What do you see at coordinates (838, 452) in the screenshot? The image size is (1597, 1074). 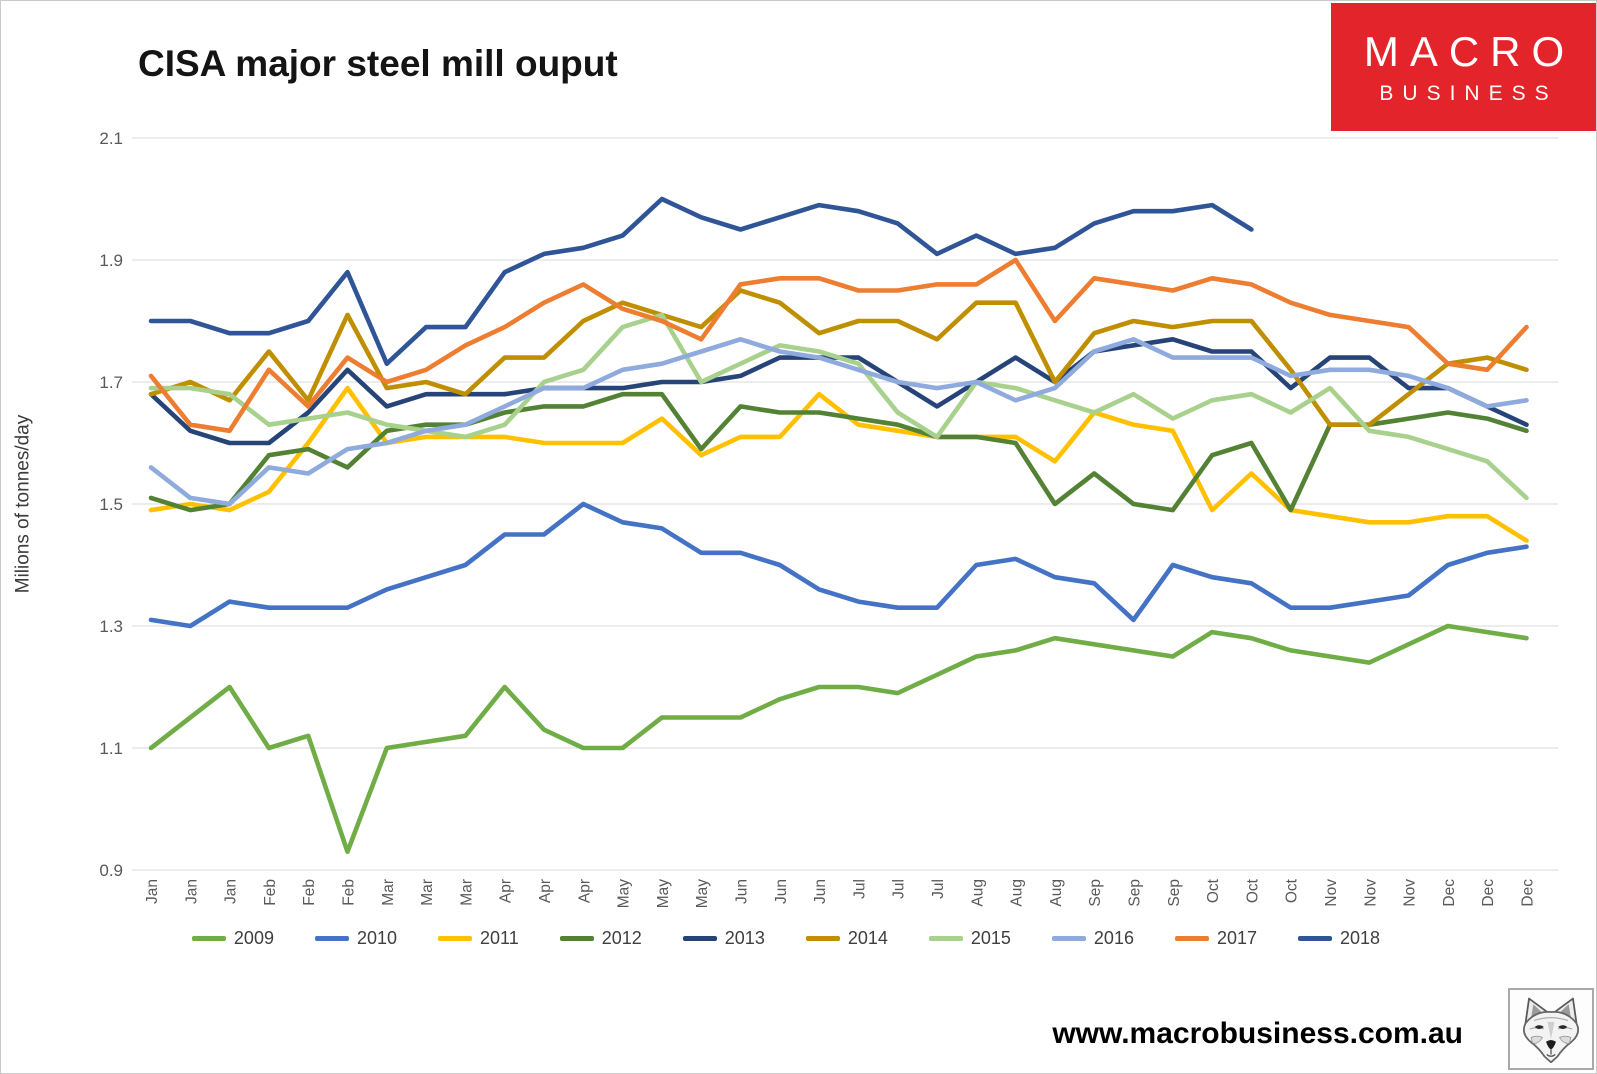 I see `series-line-2012` at bounding box center [838, 452].